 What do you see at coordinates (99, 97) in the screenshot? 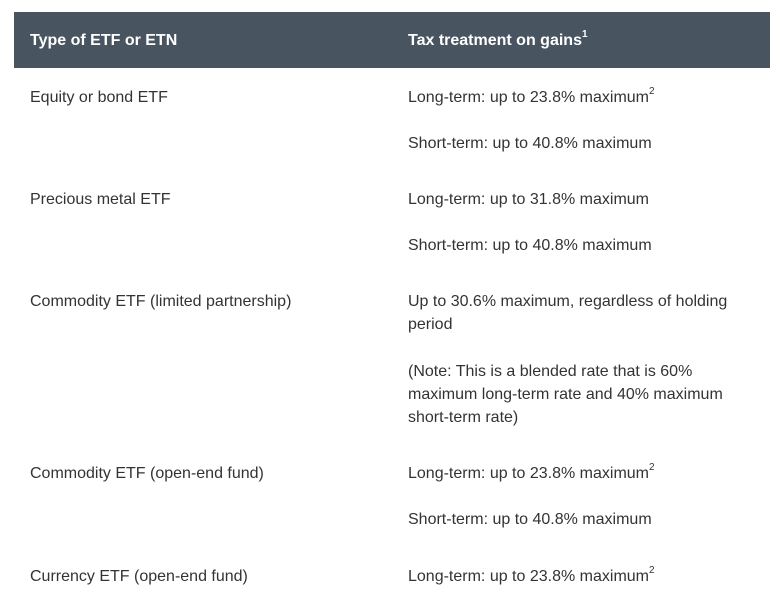
I see `etf-type-label: Equity or bond ETF` at bounding box center [99, 97].